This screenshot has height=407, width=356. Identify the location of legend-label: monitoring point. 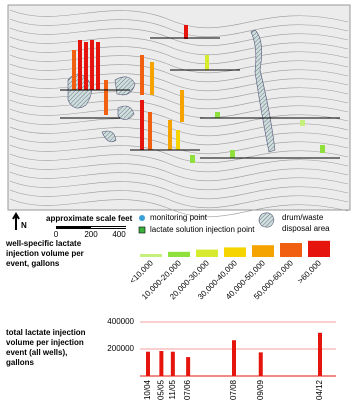
(179, 217).